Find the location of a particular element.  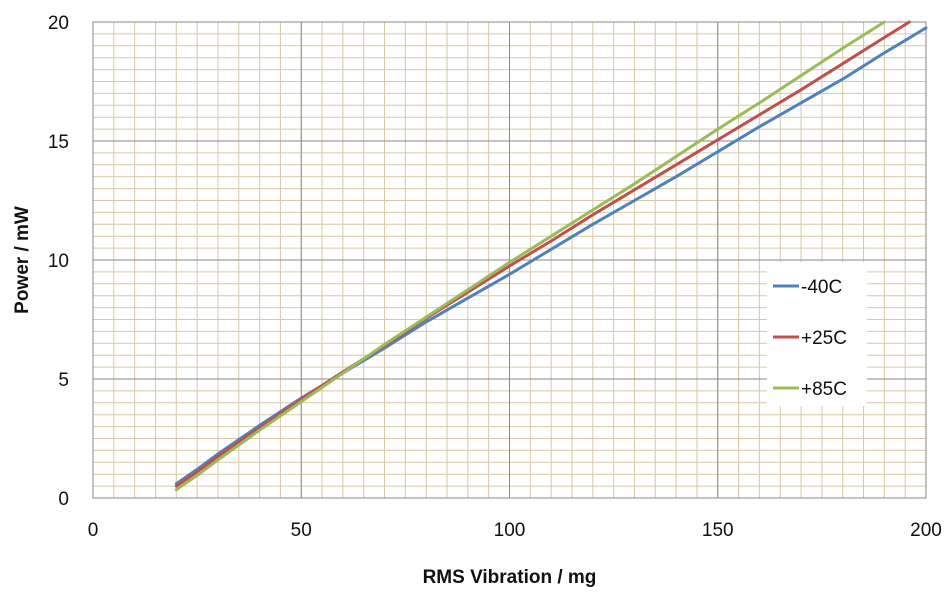

y-axis-title: Power / mW is located at coordinates (22, 260).